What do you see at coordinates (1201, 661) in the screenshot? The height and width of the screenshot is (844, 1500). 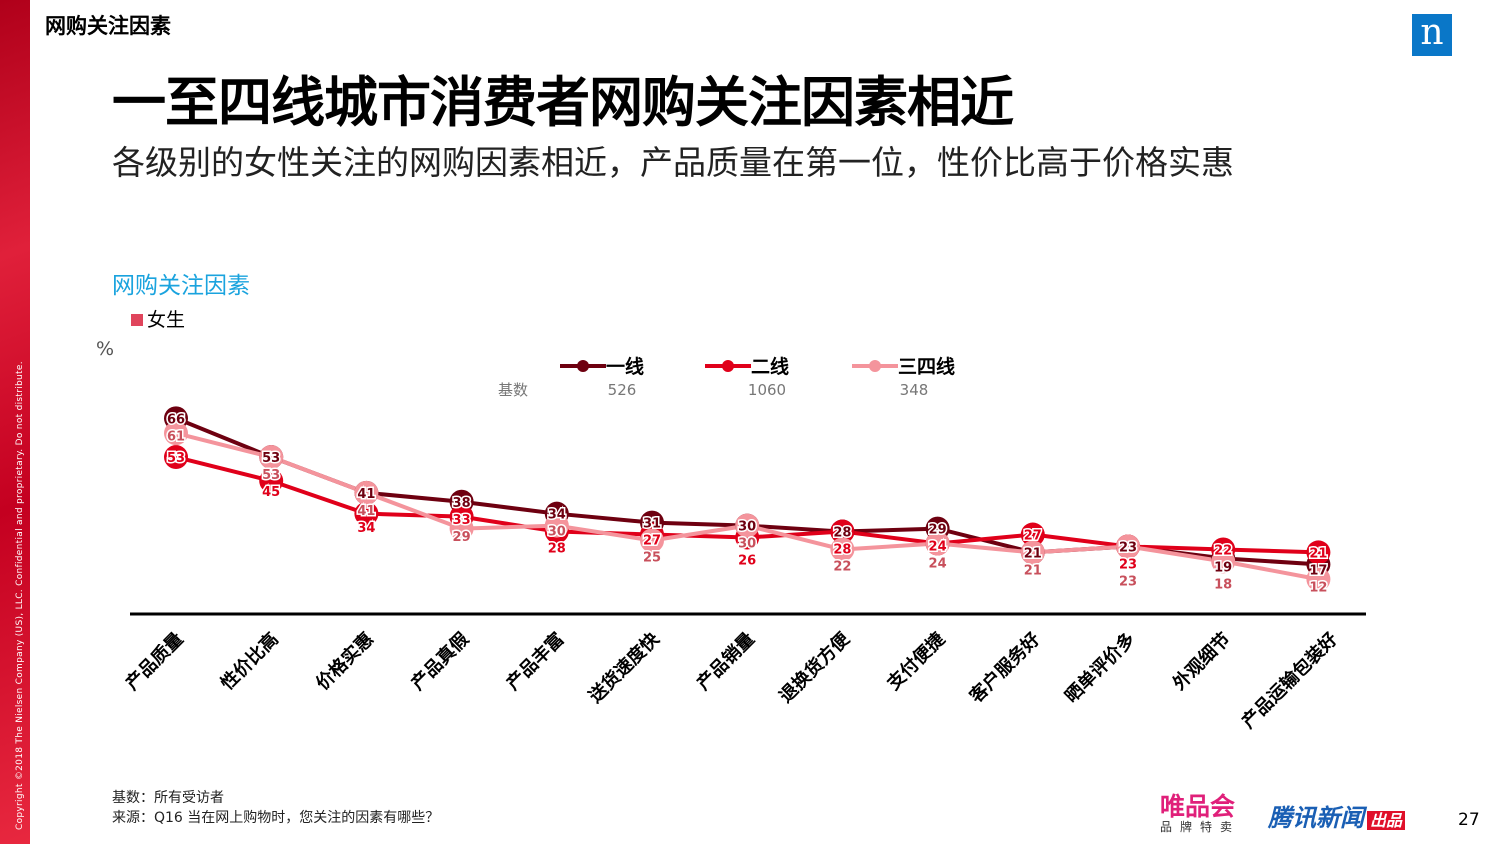 I see `x-tick-label: 外观细节` at bounding box center [1201, 661].